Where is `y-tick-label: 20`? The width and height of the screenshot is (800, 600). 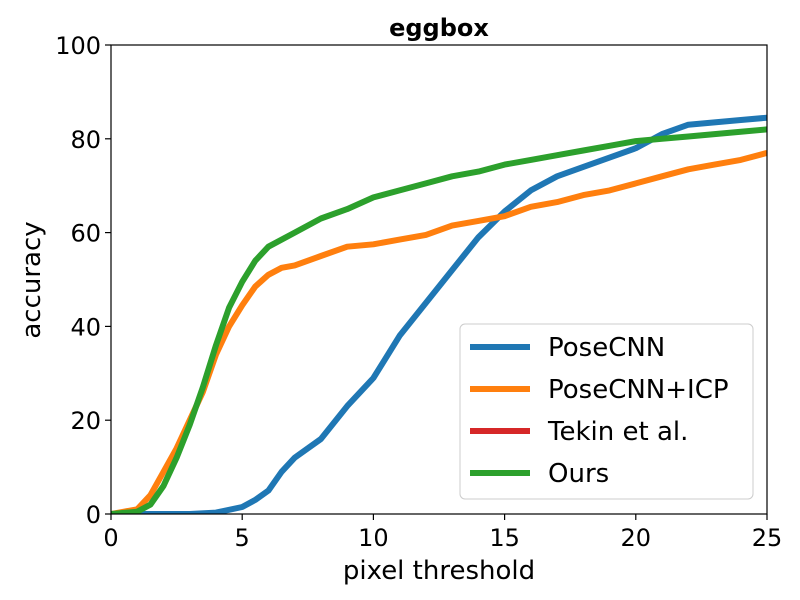 y-tick-label: 20 is located at coordinates (85, 421).